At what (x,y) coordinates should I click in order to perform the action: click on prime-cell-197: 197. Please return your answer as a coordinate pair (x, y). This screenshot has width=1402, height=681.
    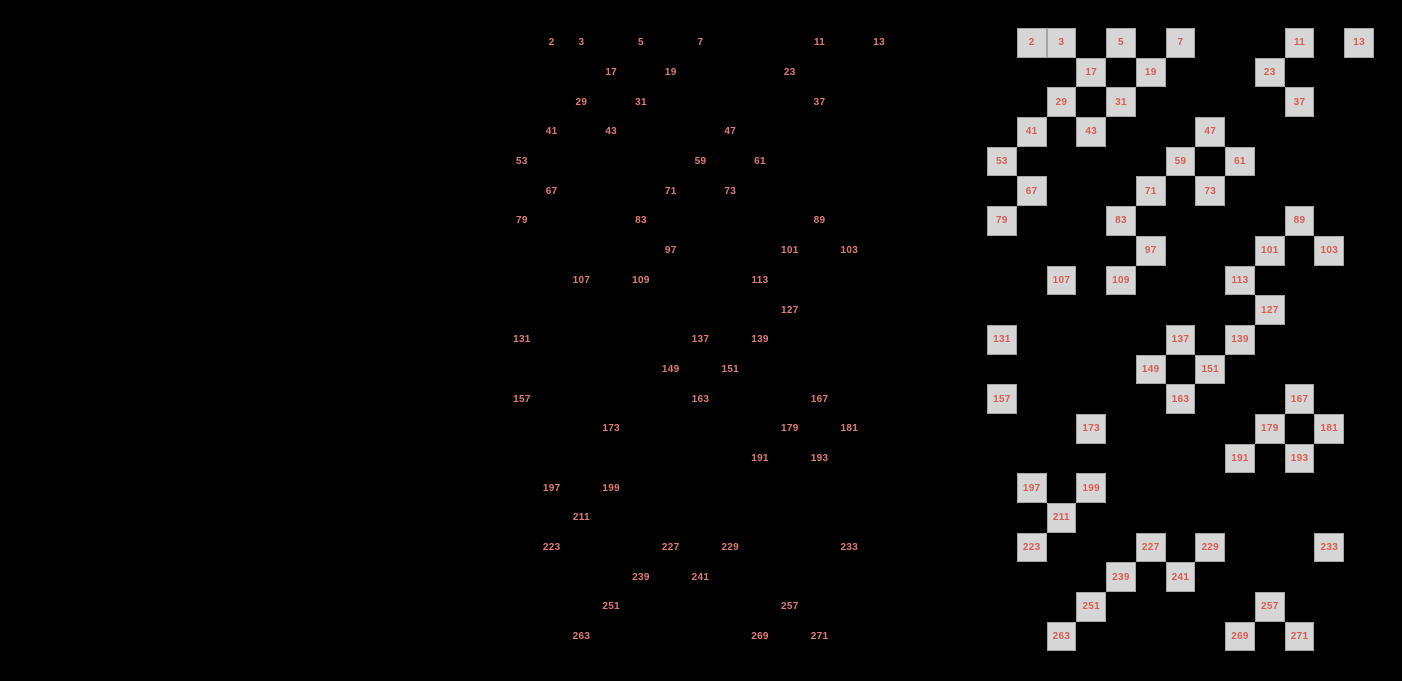
    Looking at the image, I should click on (1031, 488).